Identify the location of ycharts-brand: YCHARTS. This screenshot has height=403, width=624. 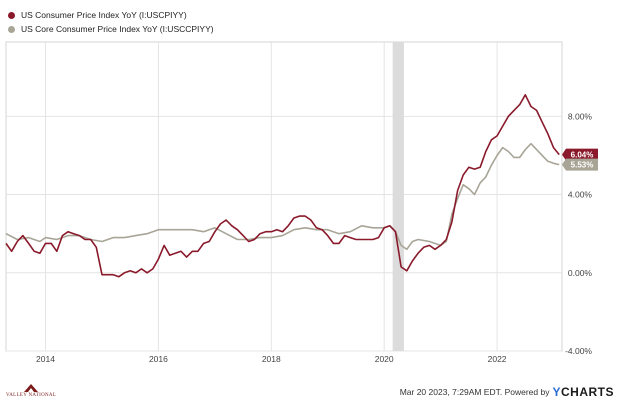
(583, 392).